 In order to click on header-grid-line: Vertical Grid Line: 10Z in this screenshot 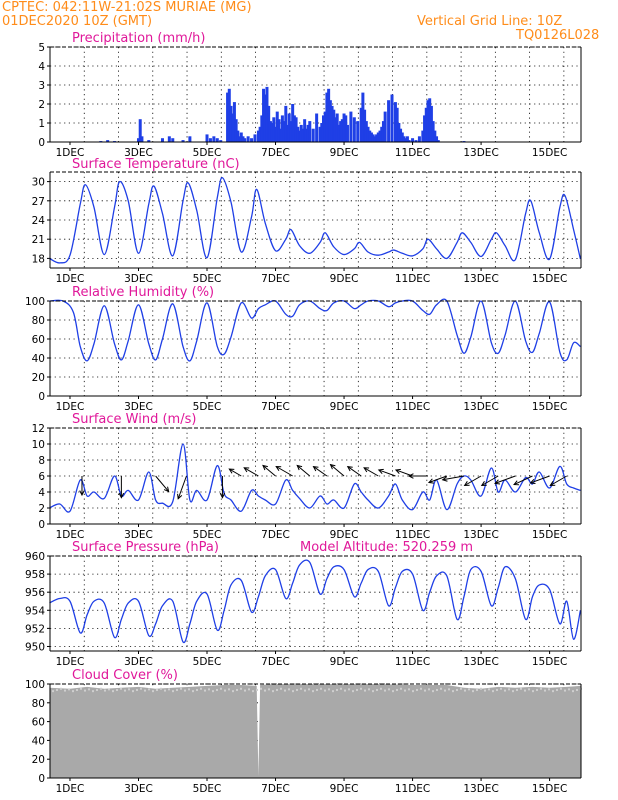, I will do `click(490, 21)`.